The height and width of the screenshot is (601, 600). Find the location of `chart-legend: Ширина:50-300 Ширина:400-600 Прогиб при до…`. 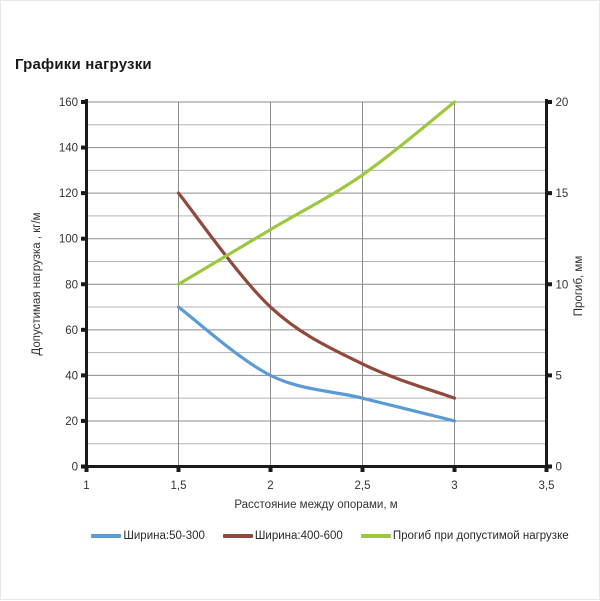

chart-legend: Ширина:50-300 Ширина:400-600 Прогиб при до… is located at coordinates (330, 536).